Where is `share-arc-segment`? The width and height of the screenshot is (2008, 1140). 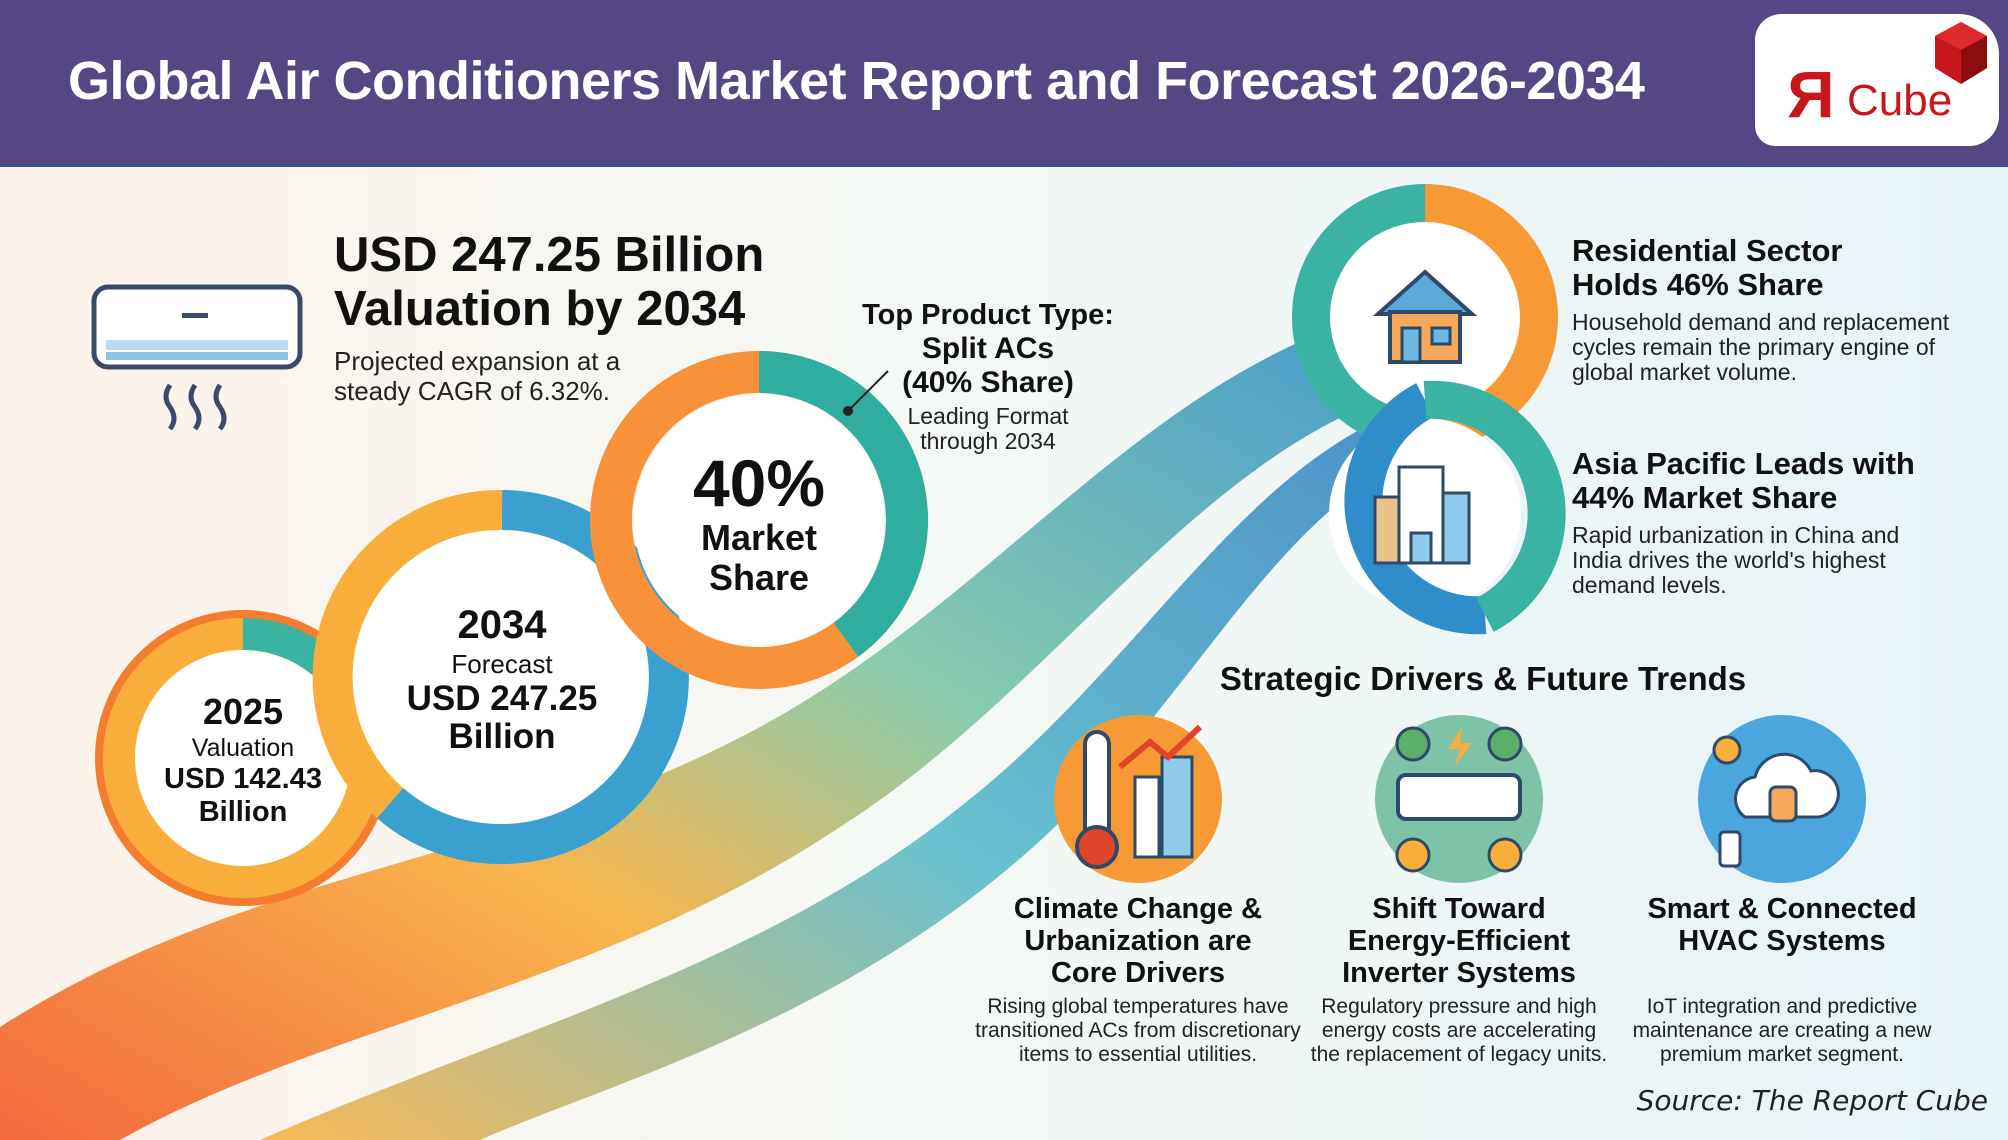
share-arc-segment is located at coordinates (843, 504).